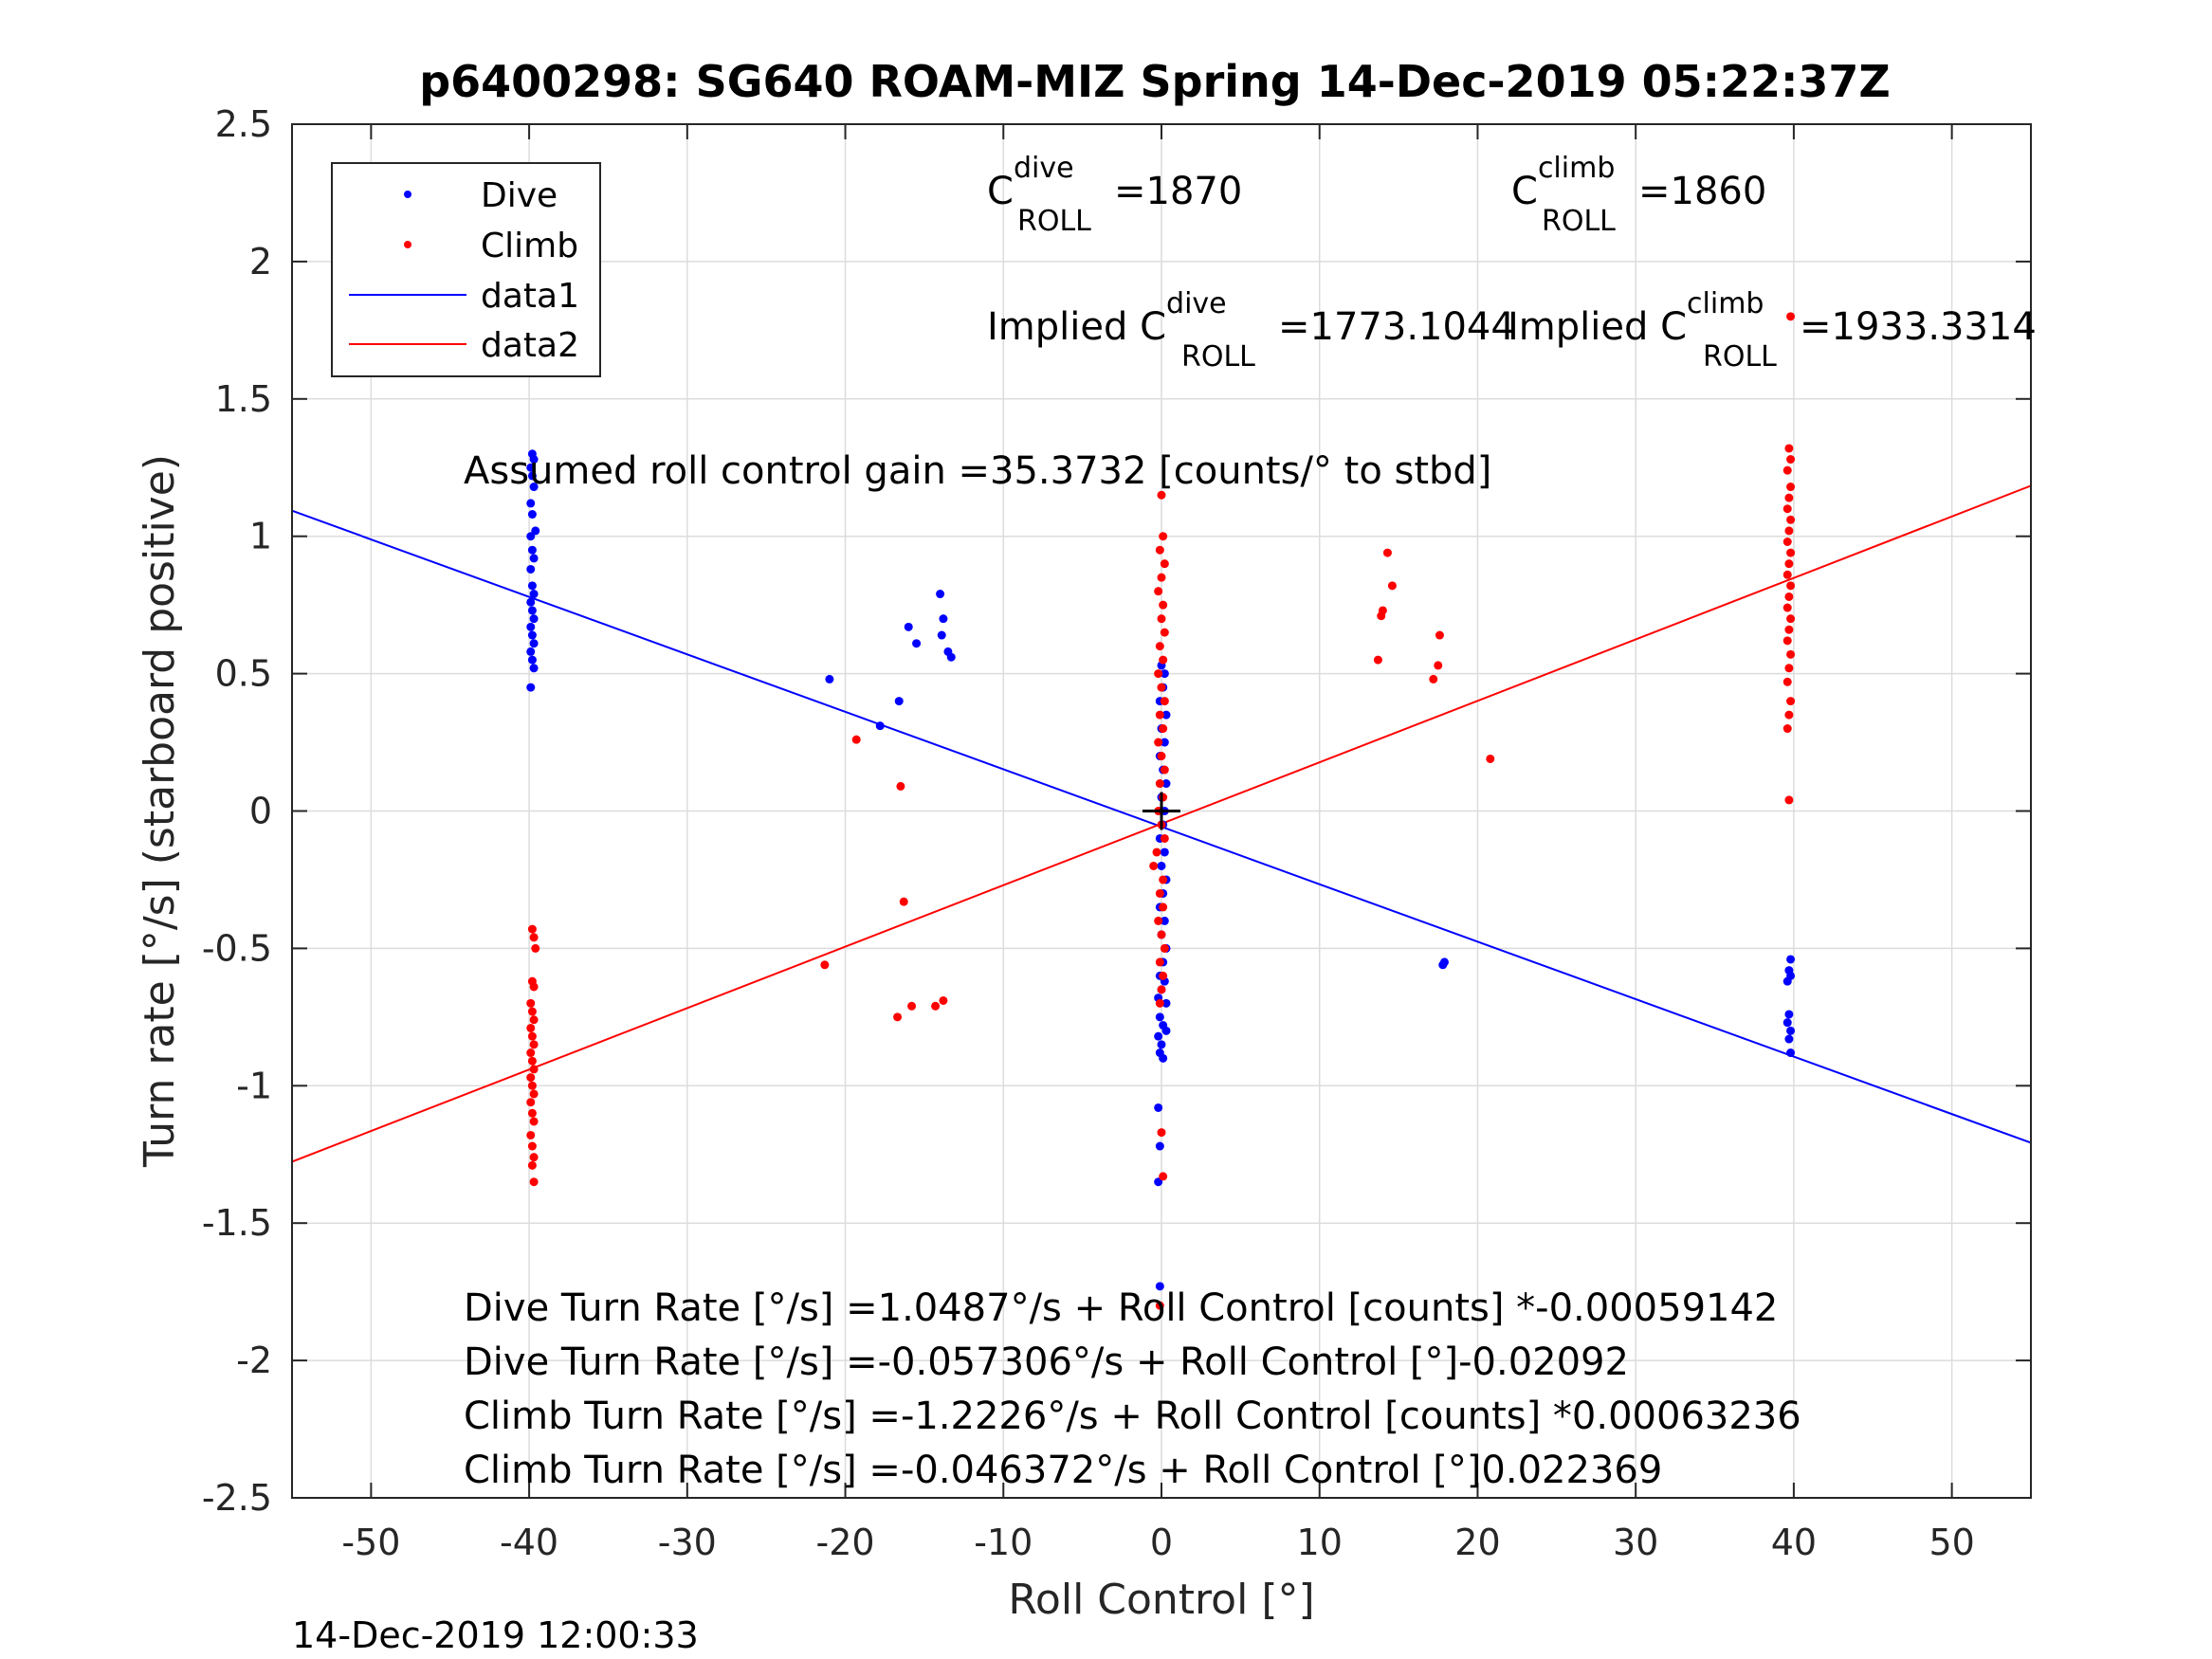  I want to click on y-axis-label: Turn rate [°/s] (starboard positive), so click(160, 811).